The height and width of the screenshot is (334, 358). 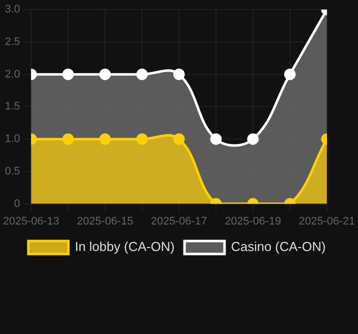 What do you see at coordinates (12, 139) in the screenshot?
I see `y-tick-label: 1.0` at bounding box center [12, 139].